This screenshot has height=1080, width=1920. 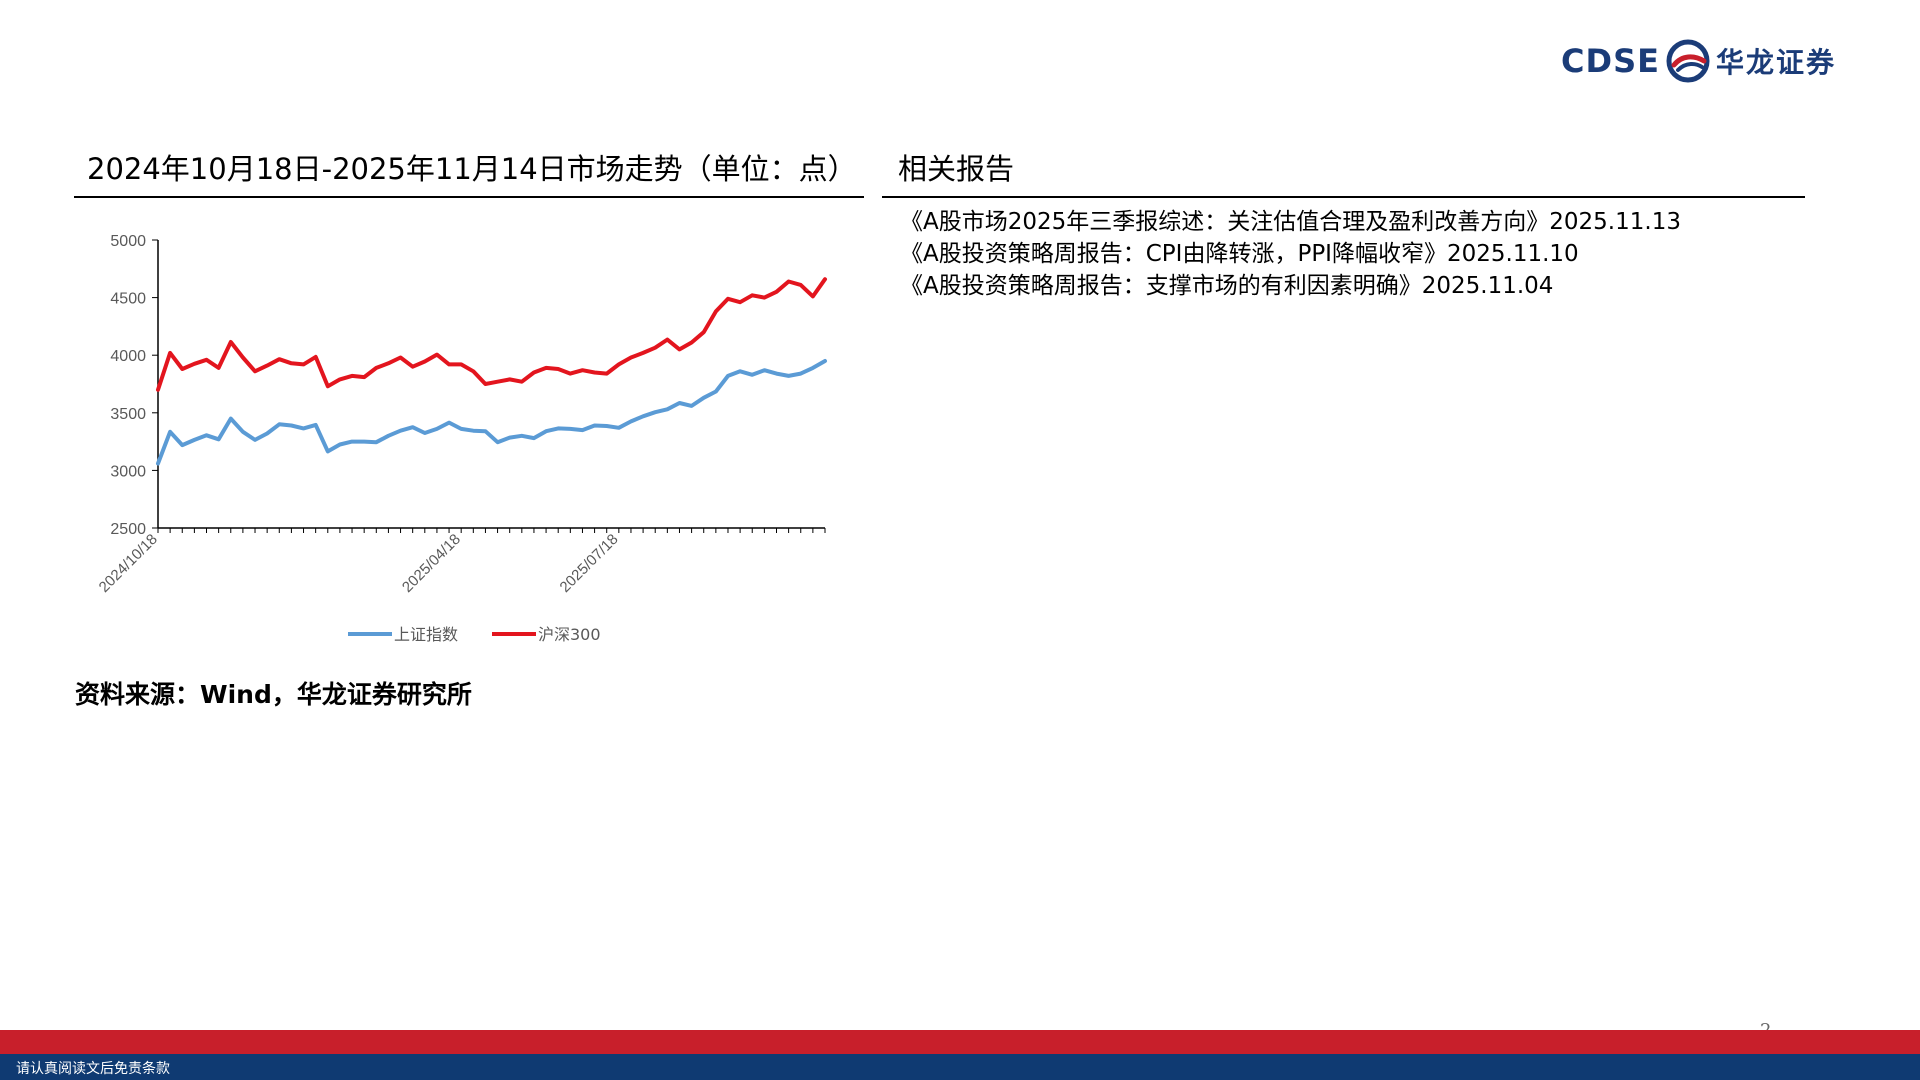 I want to click on series-line-csi300, so click(x=491, y=334).